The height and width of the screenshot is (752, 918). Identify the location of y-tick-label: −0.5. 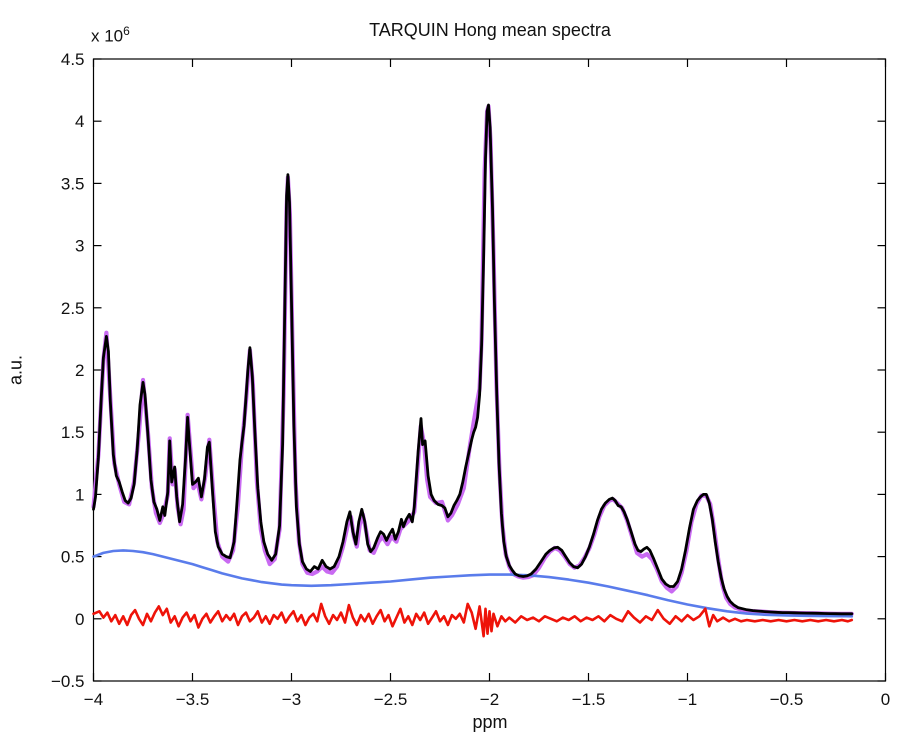
(68, 681).